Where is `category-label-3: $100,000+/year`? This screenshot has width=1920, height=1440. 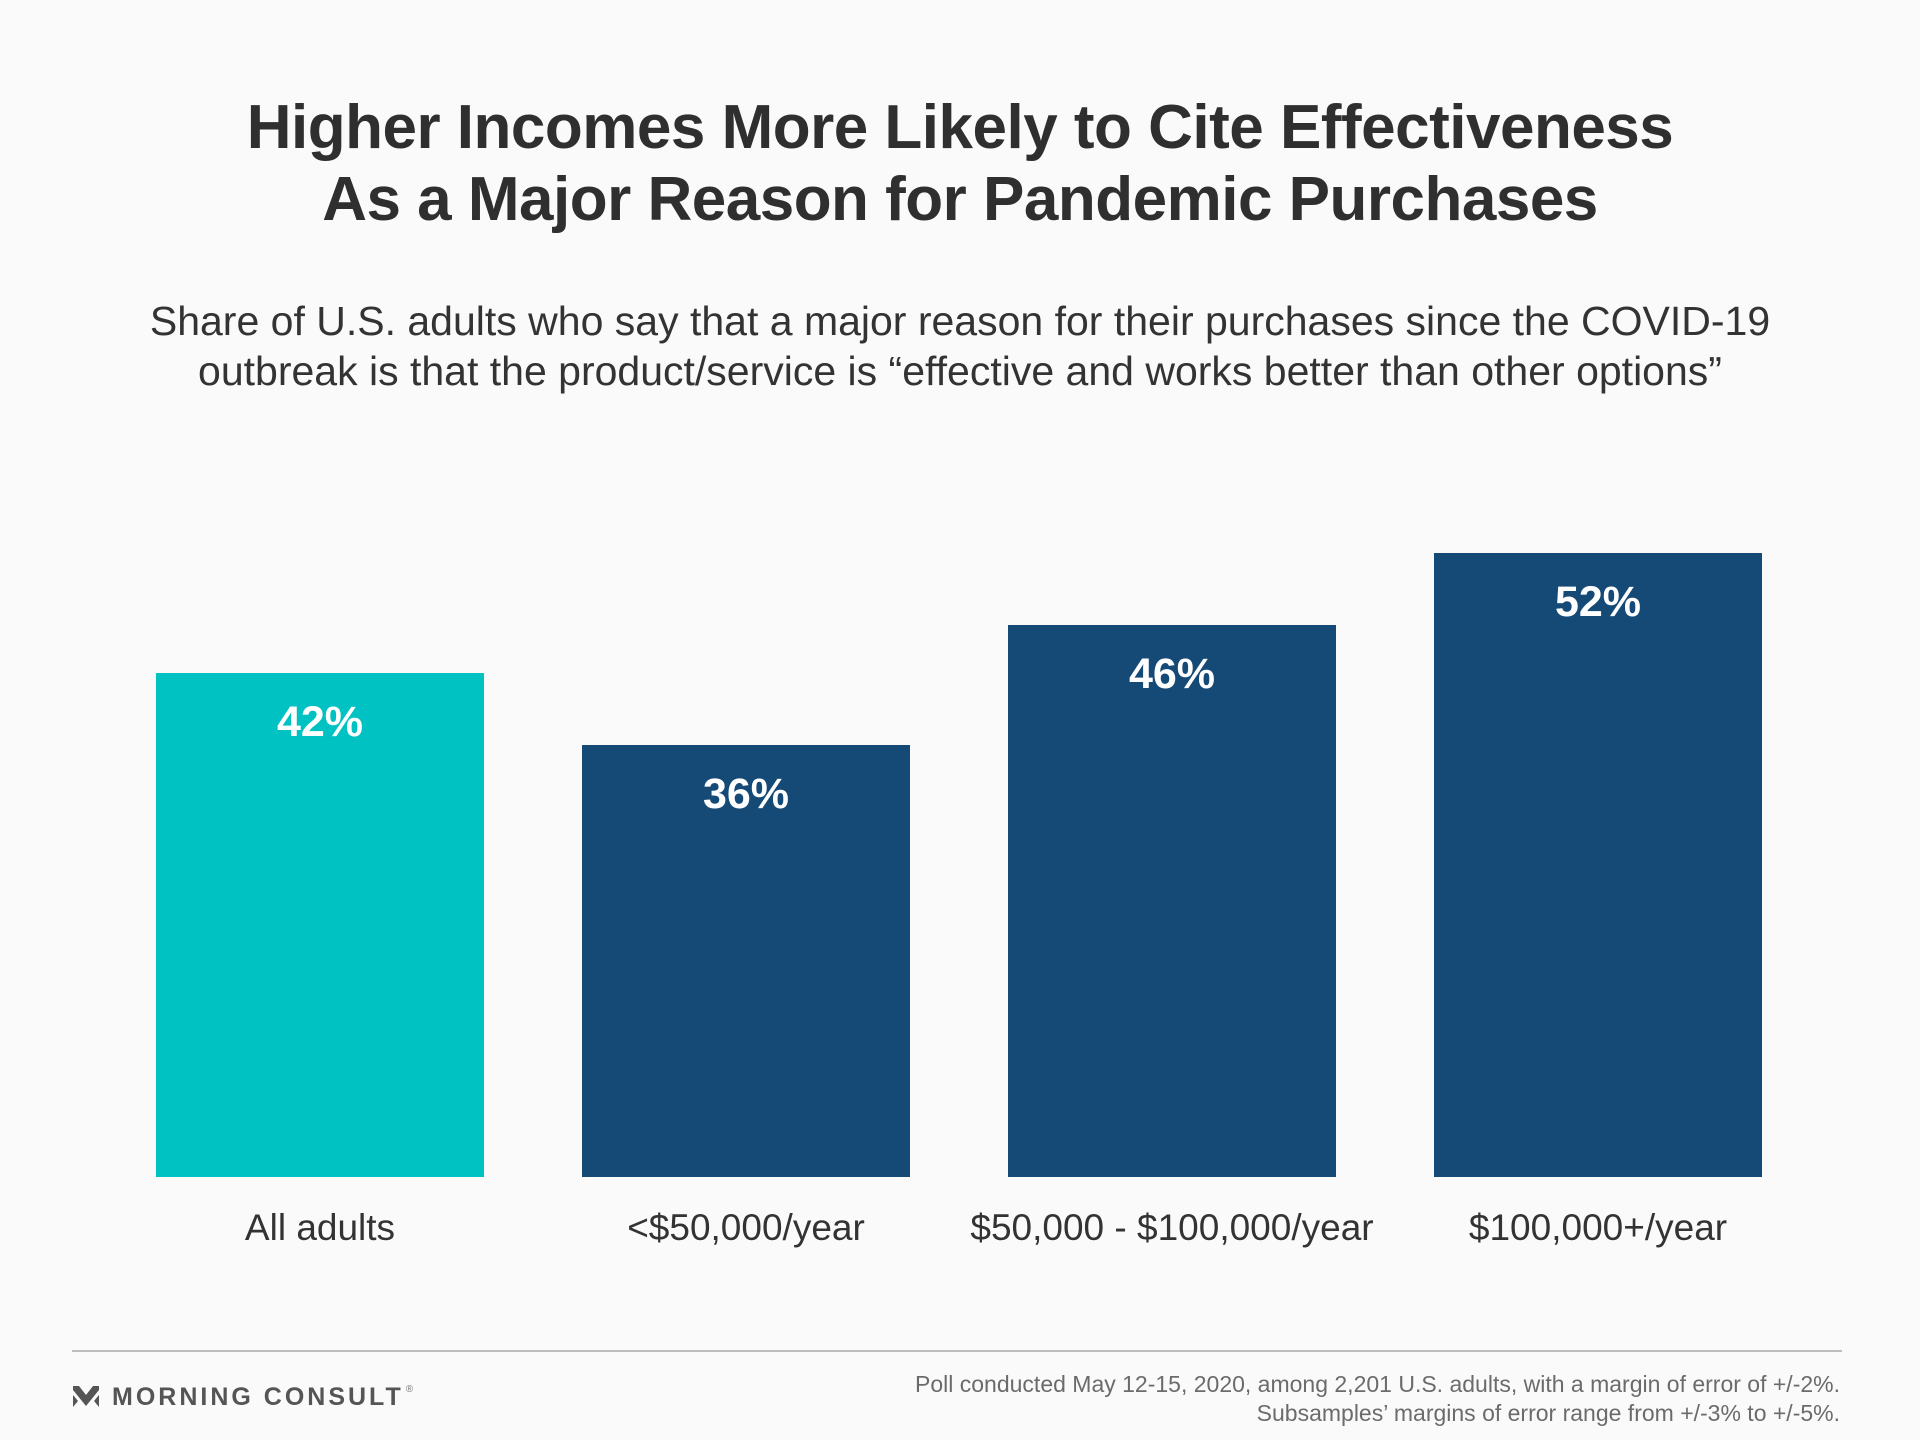
category-label-3: $100,000+/year is located at coordinates (1598, 1227).